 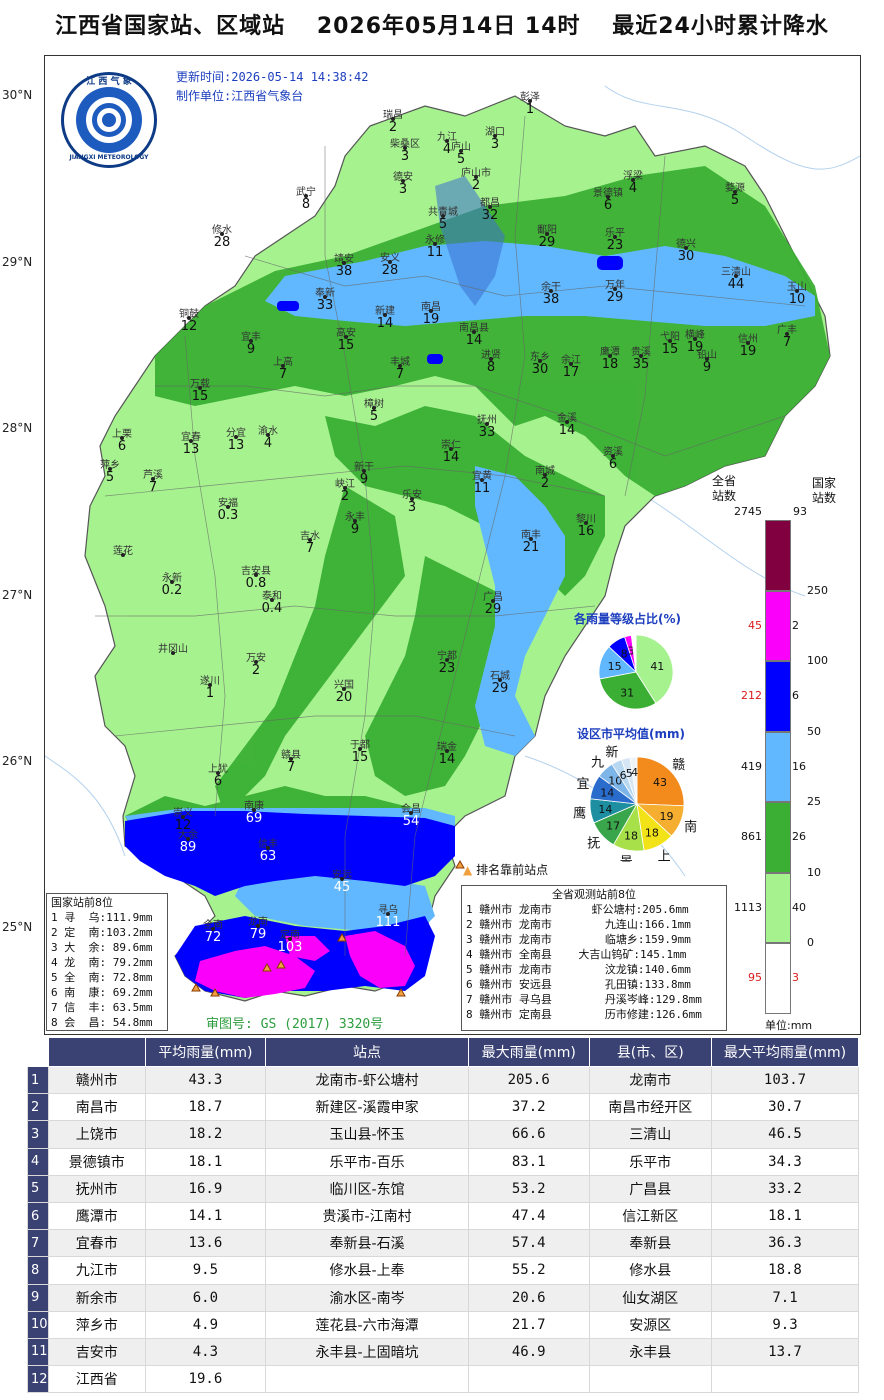 What do you see at coordinates (586, 531) in the screenshot?
I see `station-value: 16` at bounding box center [586, 531].